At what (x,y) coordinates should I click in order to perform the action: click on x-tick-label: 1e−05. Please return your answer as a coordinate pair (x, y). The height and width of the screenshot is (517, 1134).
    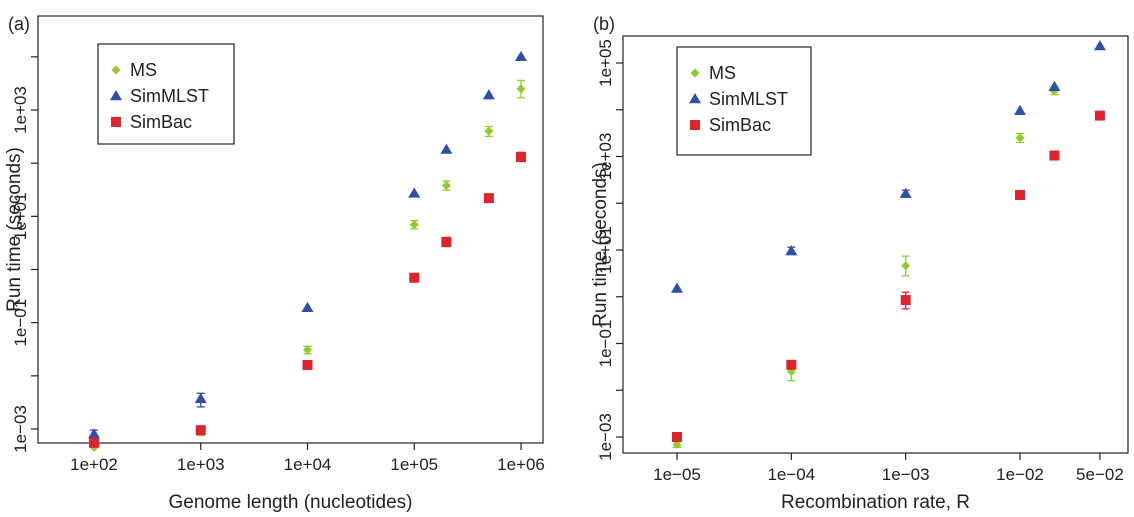
    Looking at the image, I should click on (677, 474).